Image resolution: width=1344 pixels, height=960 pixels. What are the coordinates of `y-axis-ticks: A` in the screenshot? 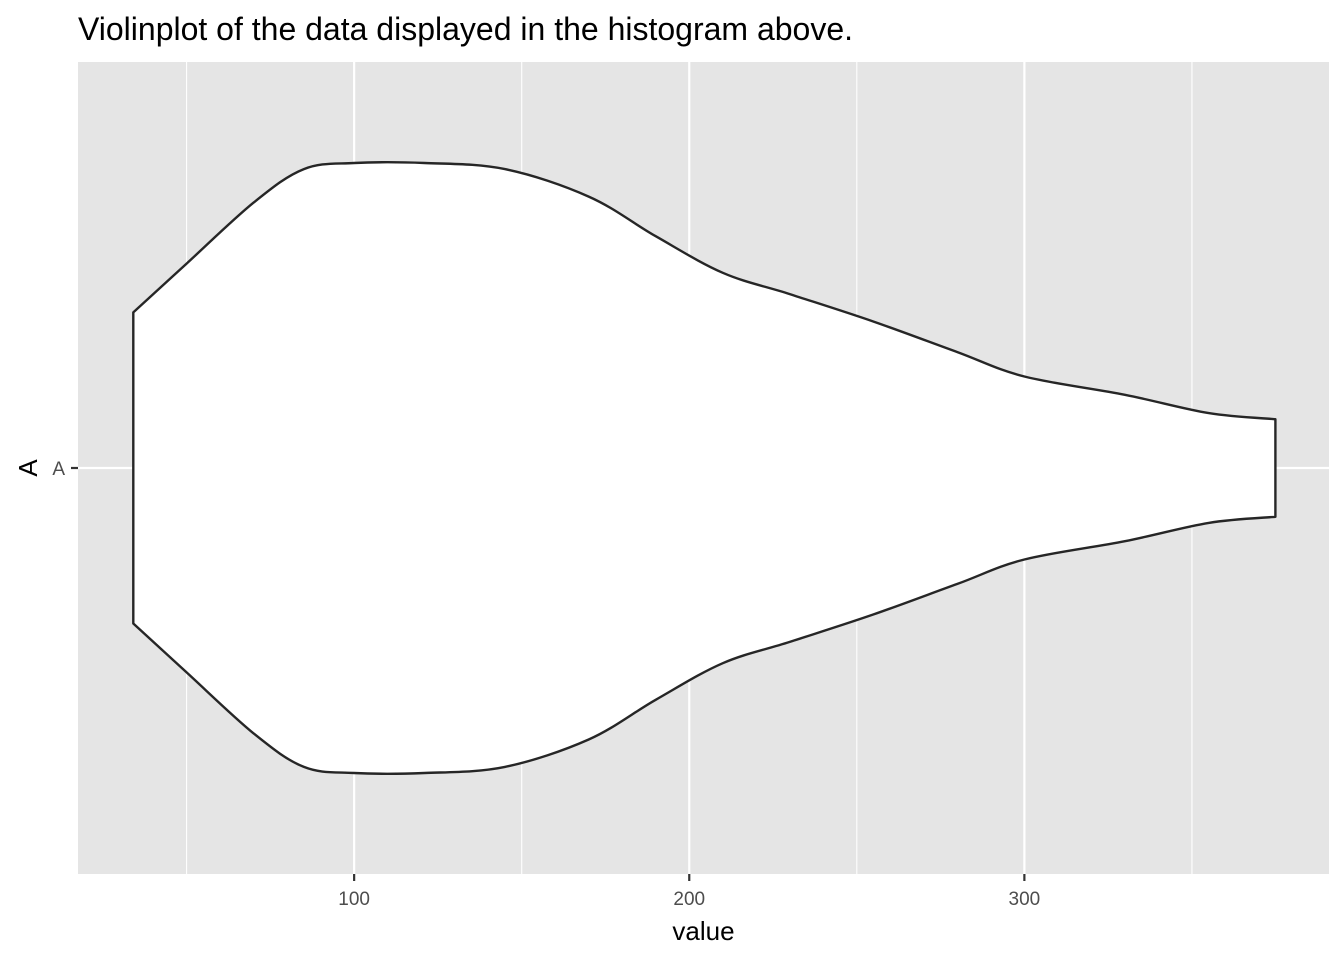 It's located at (65, 469).